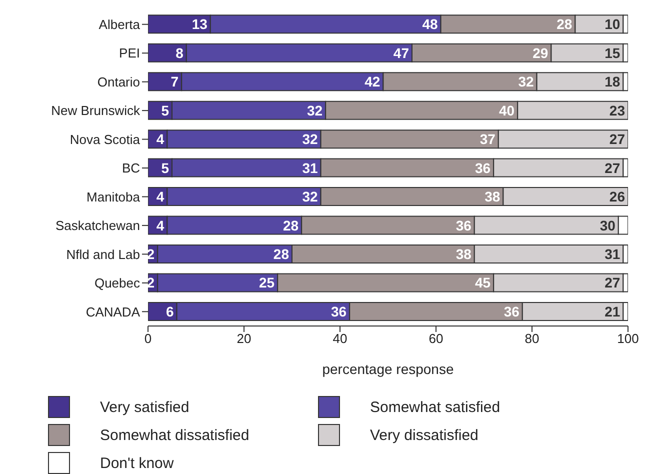 This screenshot has width=652, height=474. What do you see at coordinates (170, 311) in the screenshot?
I see `data-label: 6` at bounding box center [170, 311].